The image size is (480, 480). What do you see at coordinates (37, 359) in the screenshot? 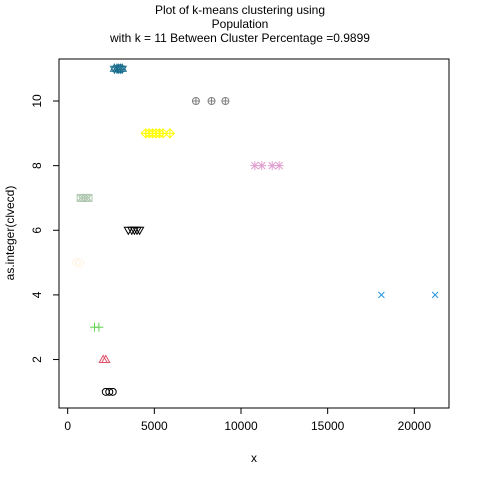
I see `y-tick-label: 2` at bounding box center [37, 359].